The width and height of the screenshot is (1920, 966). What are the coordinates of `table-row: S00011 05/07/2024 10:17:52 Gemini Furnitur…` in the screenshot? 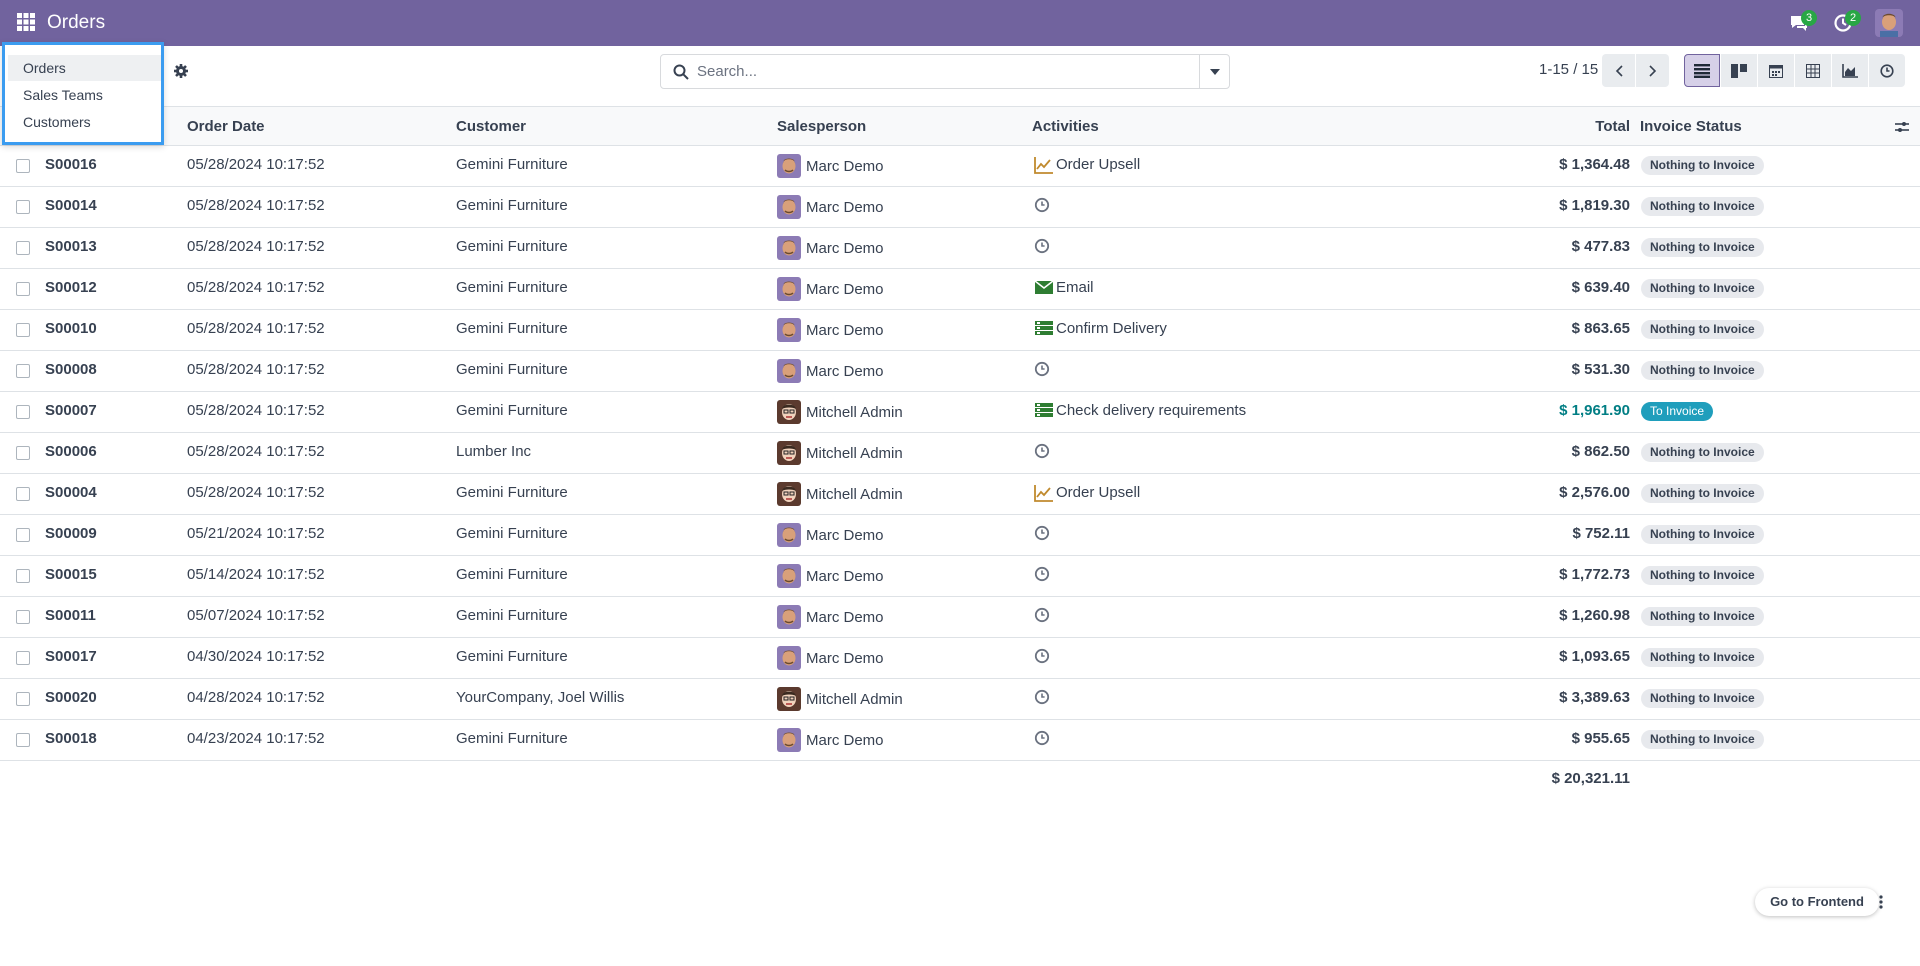 It's located at (960, 617).